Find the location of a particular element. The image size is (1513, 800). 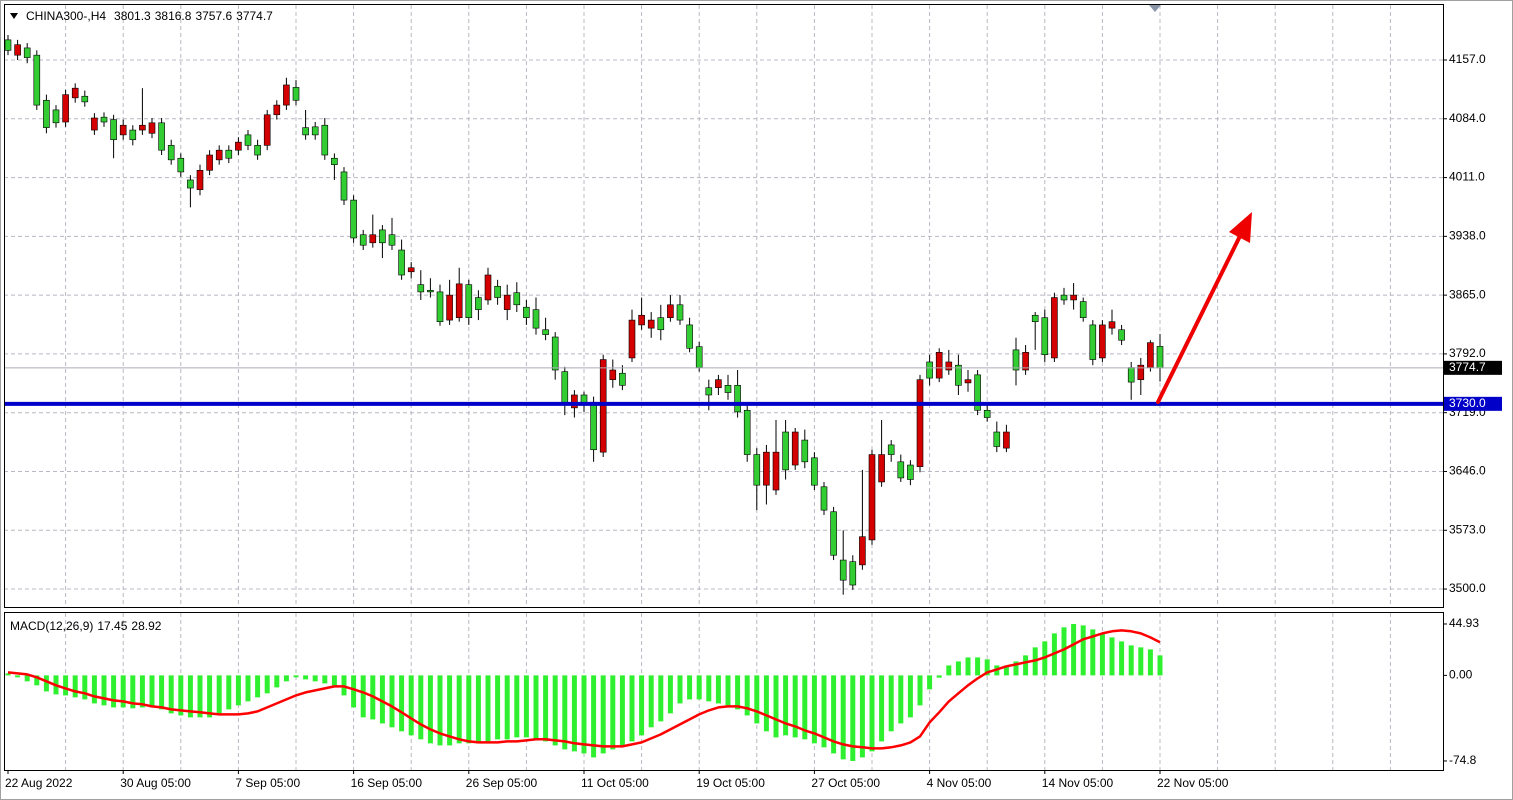

y-tick-label: 4084.0 is located at coordinates (1467, 118).